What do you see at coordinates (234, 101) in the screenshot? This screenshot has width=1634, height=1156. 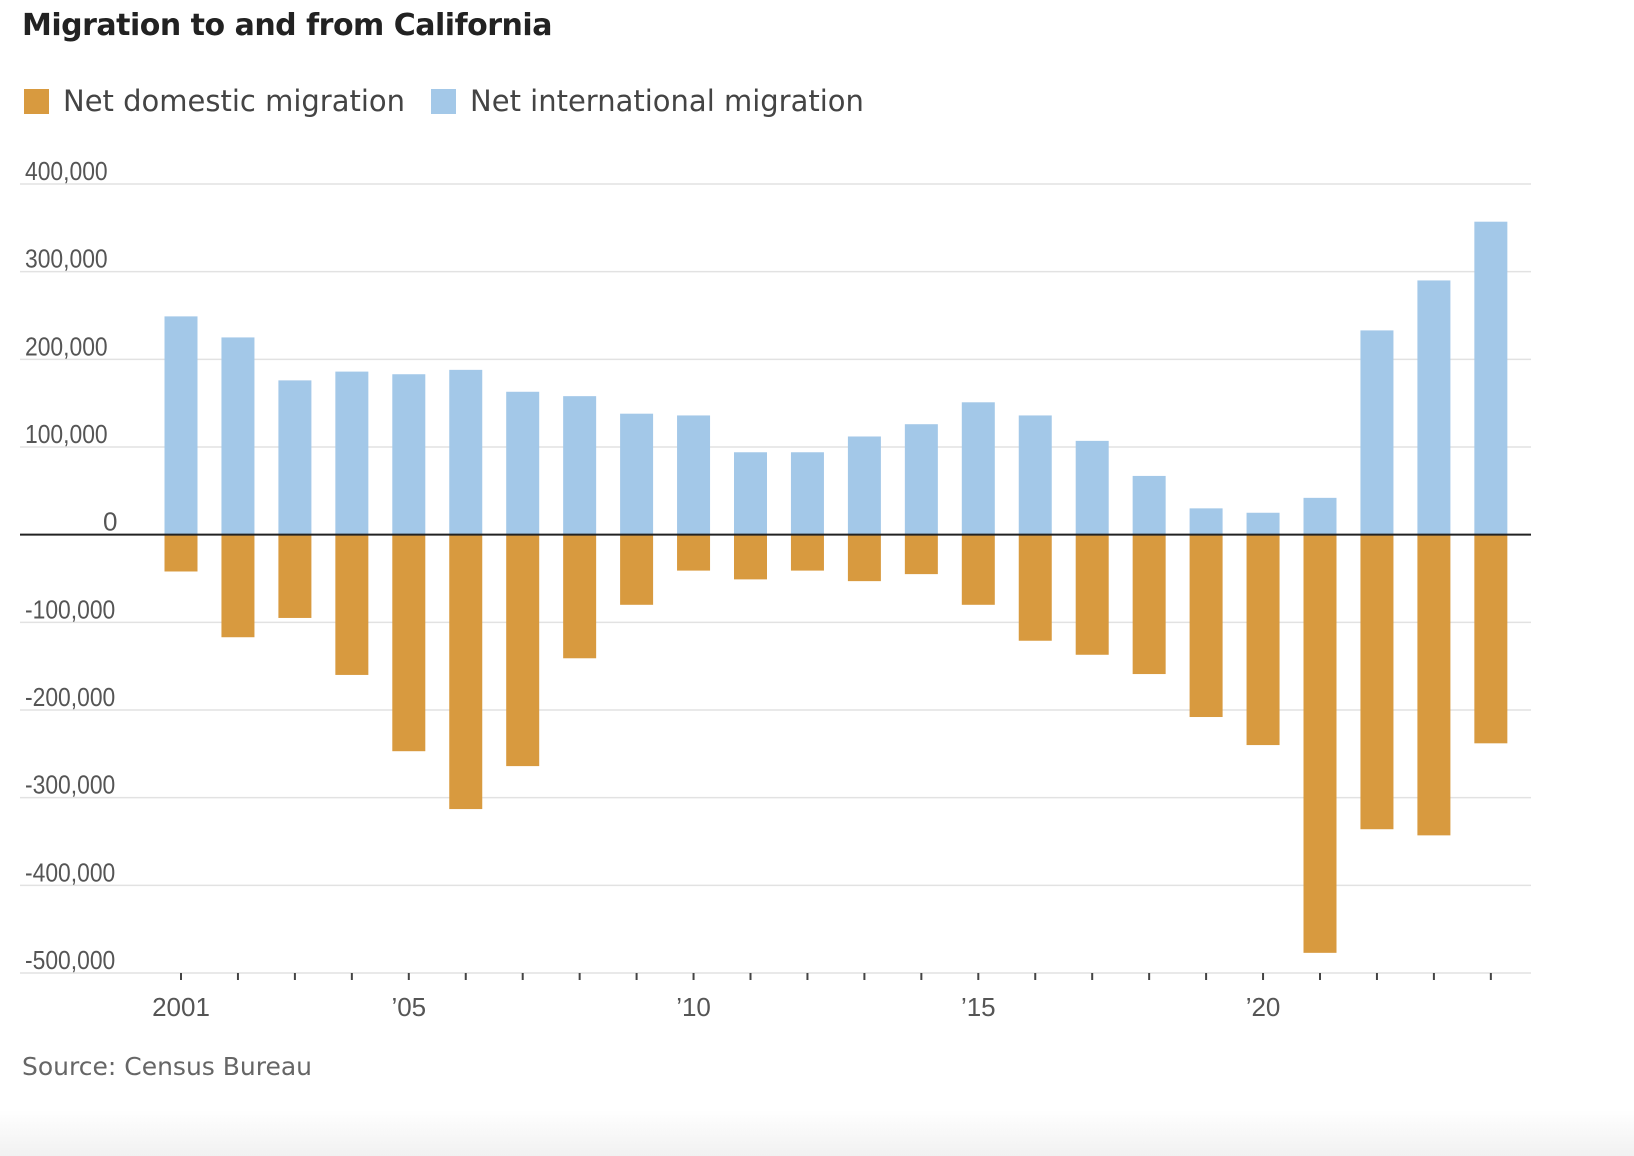 I see `legend-label-domestic: Net domestic migration` at bounding box center [234, 101].